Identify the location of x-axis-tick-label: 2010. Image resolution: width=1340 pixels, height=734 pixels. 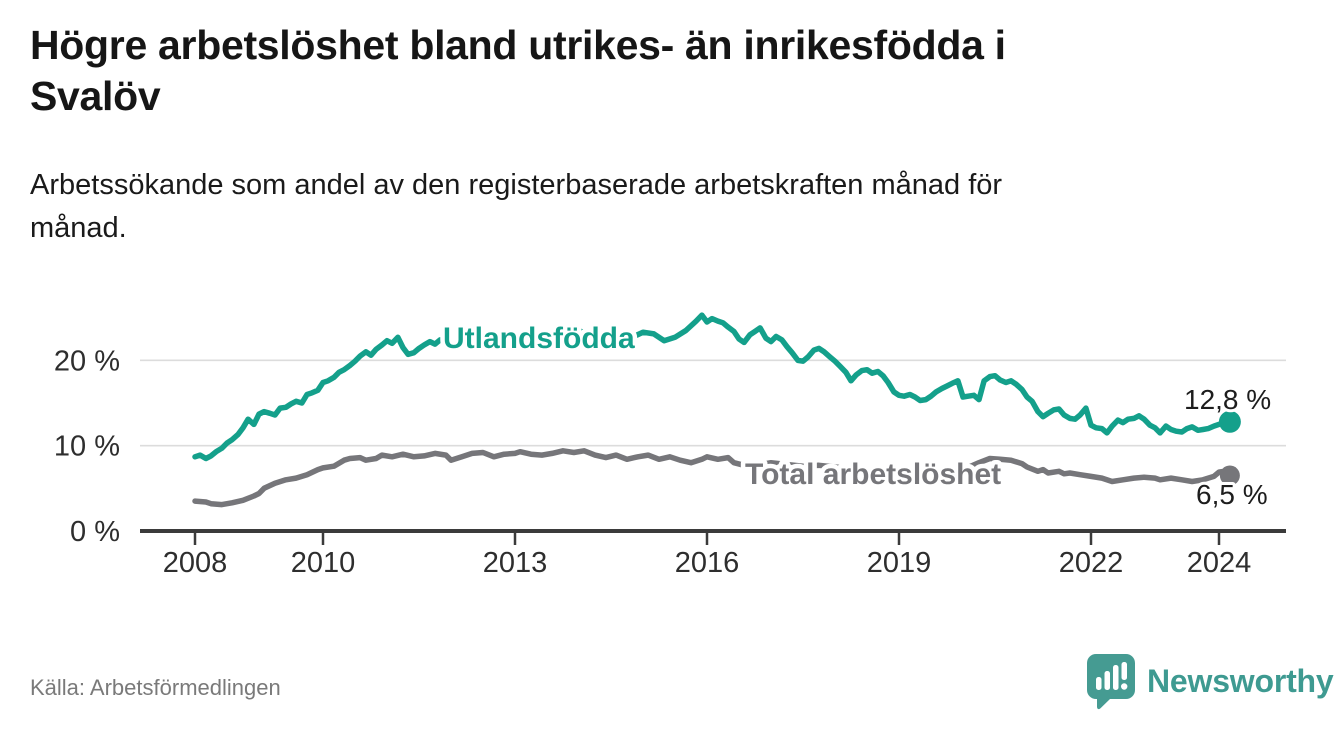
(323, 563).